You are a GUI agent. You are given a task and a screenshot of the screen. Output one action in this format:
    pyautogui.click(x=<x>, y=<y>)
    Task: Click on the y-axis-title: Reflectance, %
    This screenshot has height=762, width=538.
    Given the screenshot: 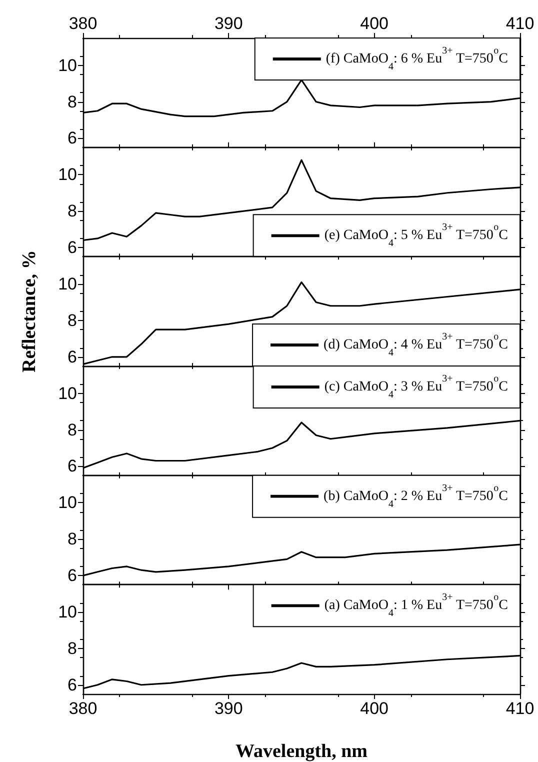 What is the action you would take?
    pyautogui.click(x=29, y=311)
    